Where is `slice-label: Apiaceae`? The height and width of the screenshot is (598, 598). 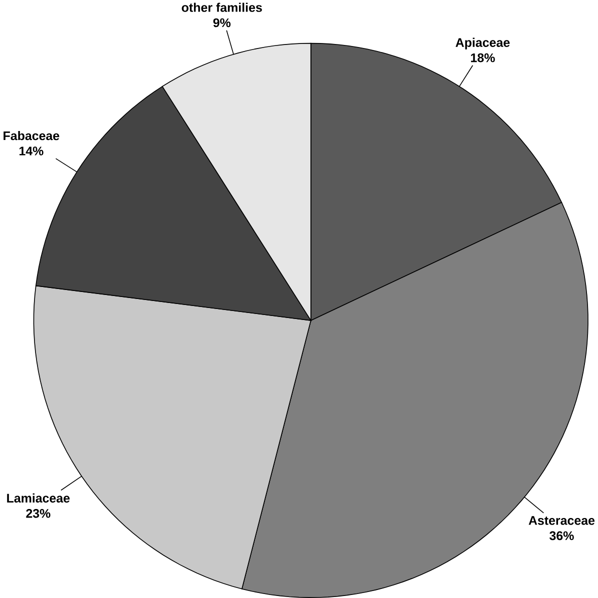
slice-label: Apiaceae is located at coordinates (483, 44).